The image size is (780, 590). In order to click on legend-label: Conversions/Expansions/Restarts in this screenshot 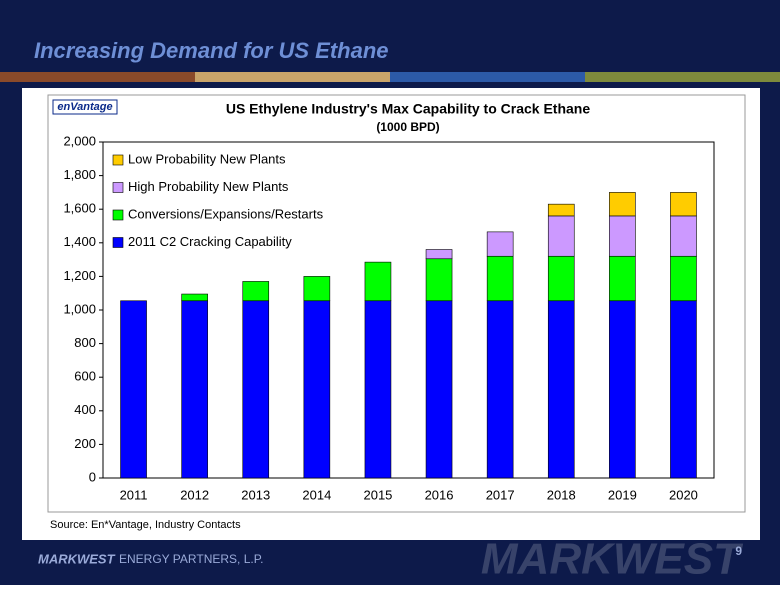, I will do `click(226, 213)`.